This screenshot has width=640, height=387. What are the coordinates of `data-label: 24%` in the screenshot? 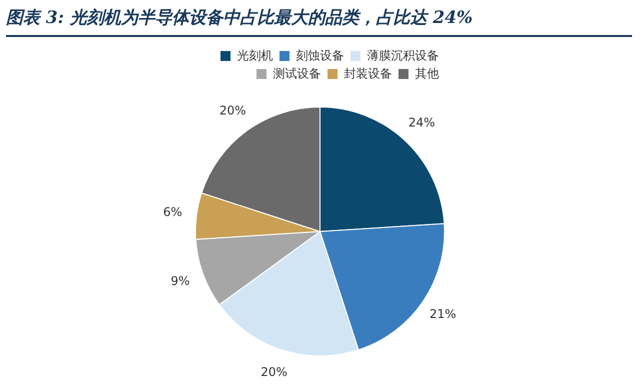 It's located at (421, 122).